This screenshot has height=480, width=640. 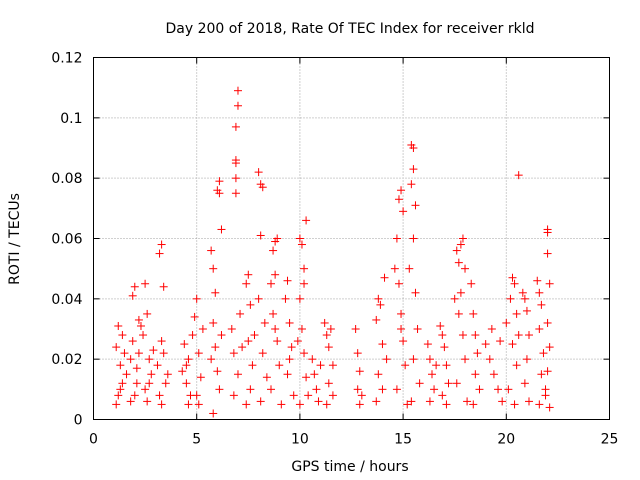 What do you see at coordinates (71, 119) in the screenshot?
I see `y-tick-label: 0.1` at bounding box center [71, 119].